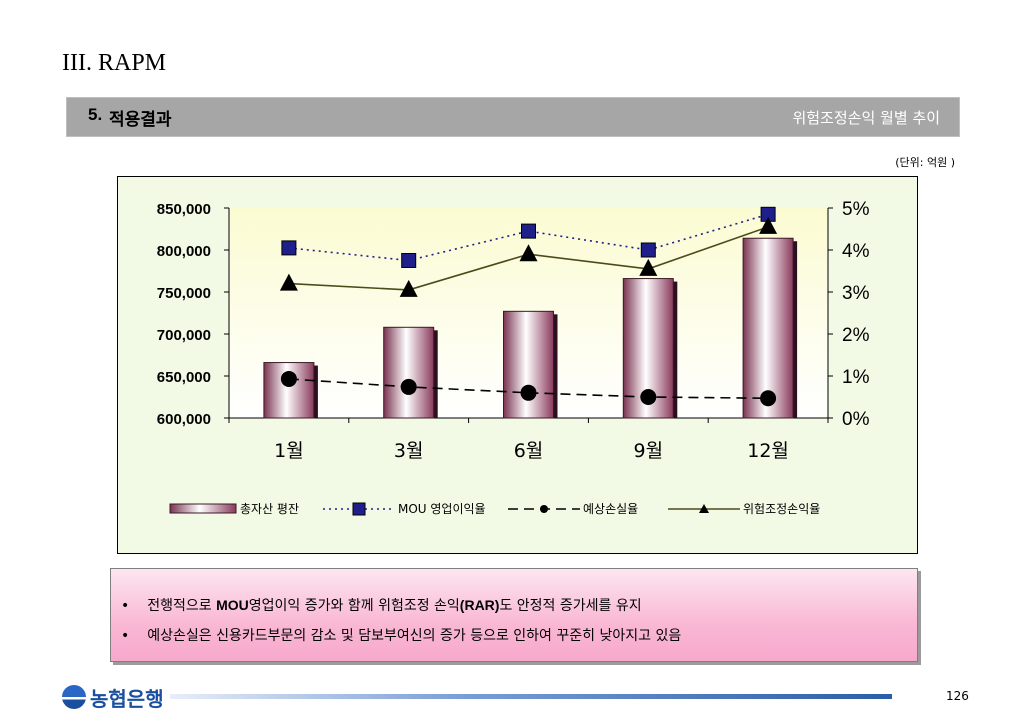 The height and width of the screenshot is (724, 1023). What do you see at coordinates (856, 377) in the screenshot?
I see `right-tick-label: 1%` at bounding box center [856, 377].